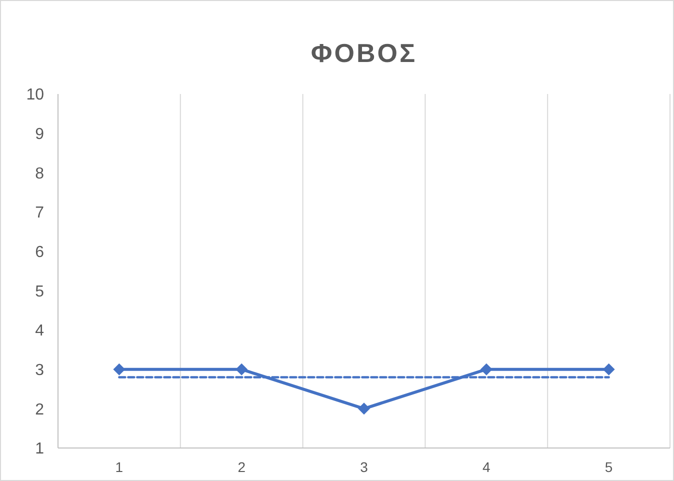 This screenshot has width=674, height=481. Describe the element at coordinates (39, 370) in the screenshot. I see `y-tick-label: 3` at that location.